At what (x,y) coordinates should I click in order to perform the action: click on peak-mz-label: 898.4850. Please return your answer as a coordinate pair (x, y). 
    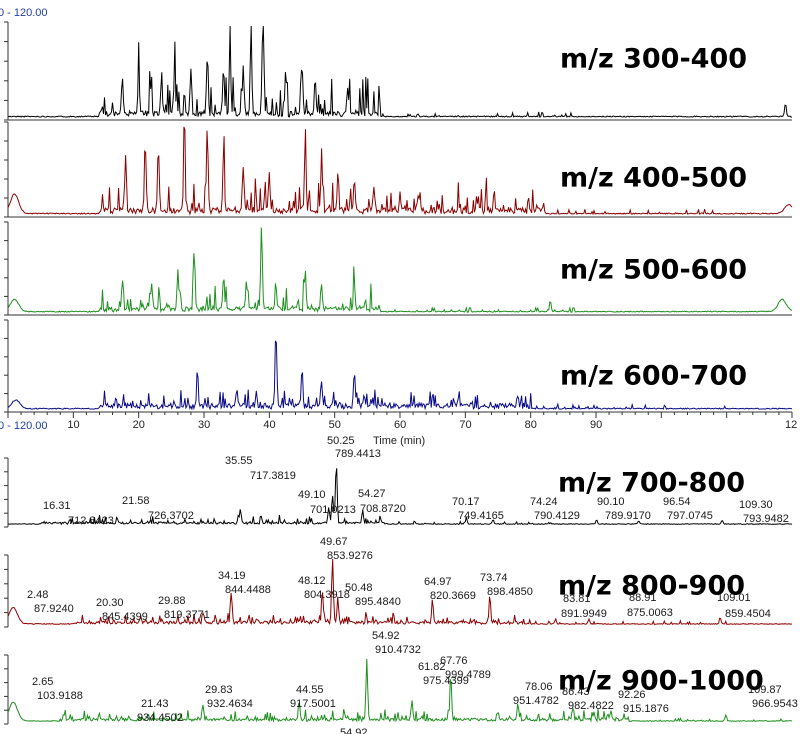
    Looking at the image, I should click on (510, 592).